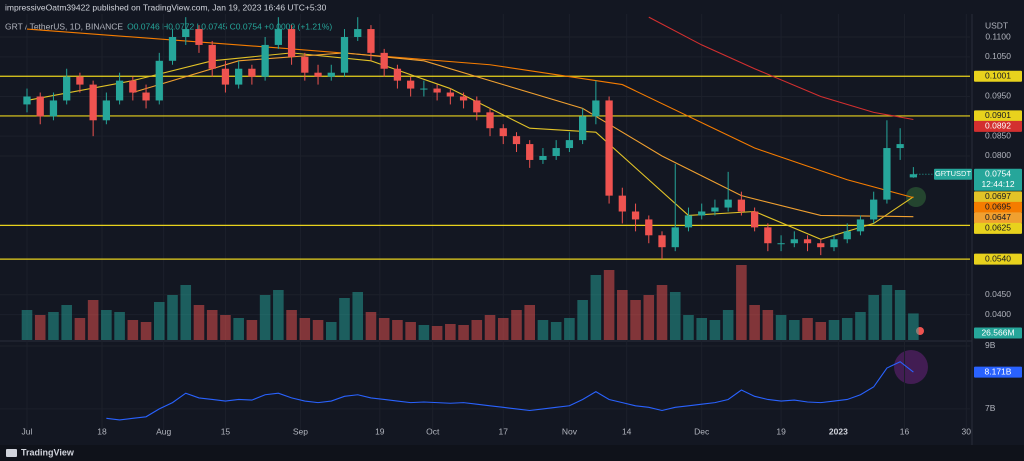 This screenshot has width=1024, height=461. What do you see at coordinates (27, 431) in the screenshot?
I see `x-tick-label: Jul` at bounding box center [27, 431].